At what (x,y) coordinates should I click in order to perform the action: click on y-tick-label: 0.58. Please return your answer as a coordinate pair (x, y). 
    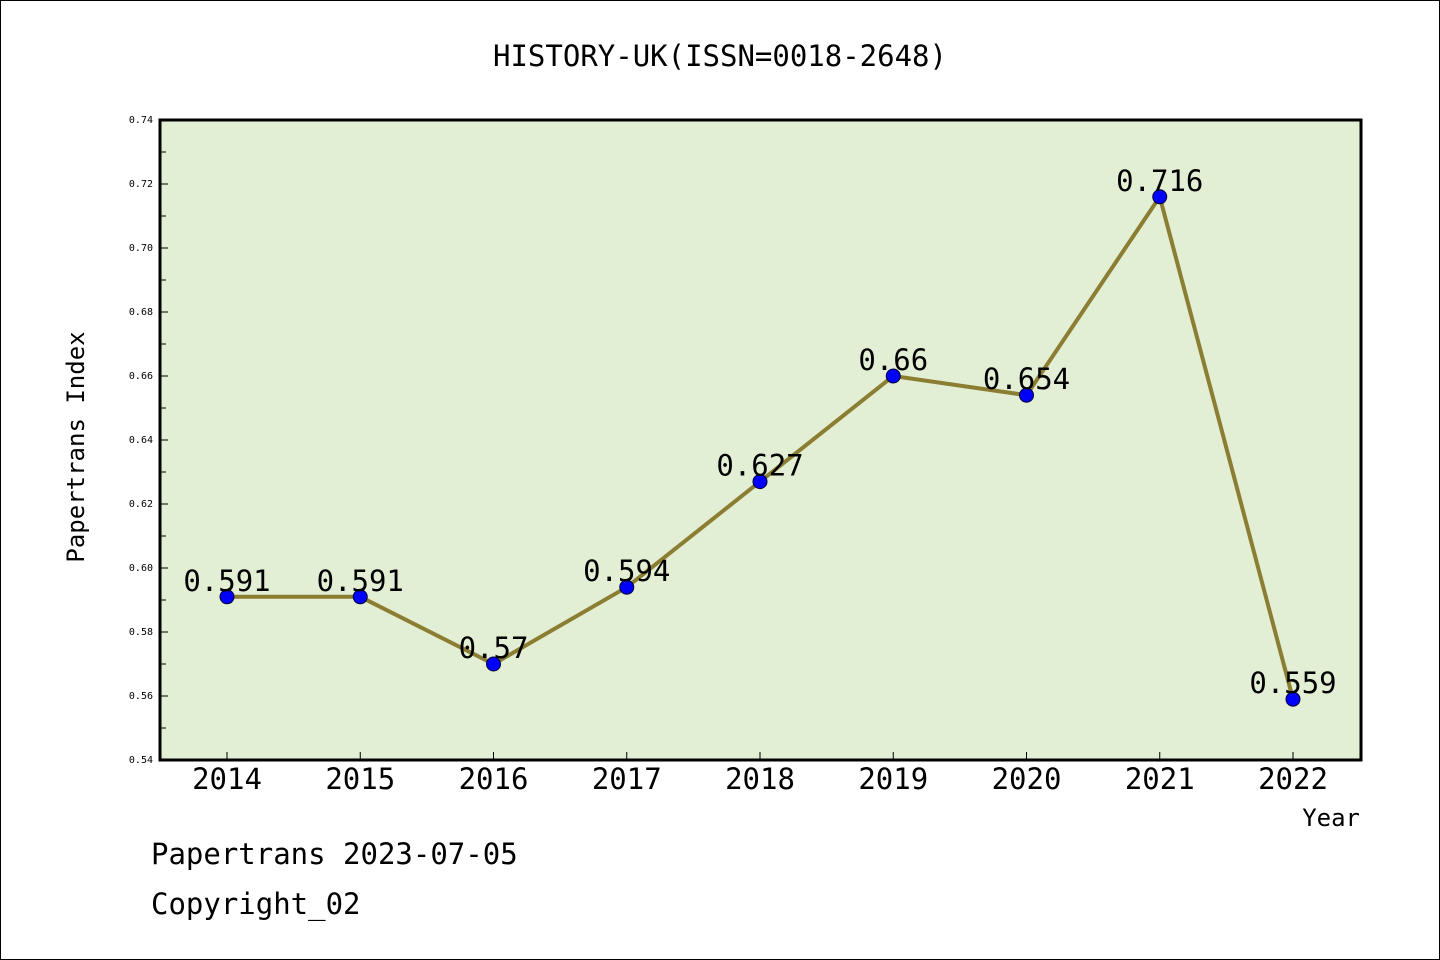
    Looking at the image, I should click on (141, 632).